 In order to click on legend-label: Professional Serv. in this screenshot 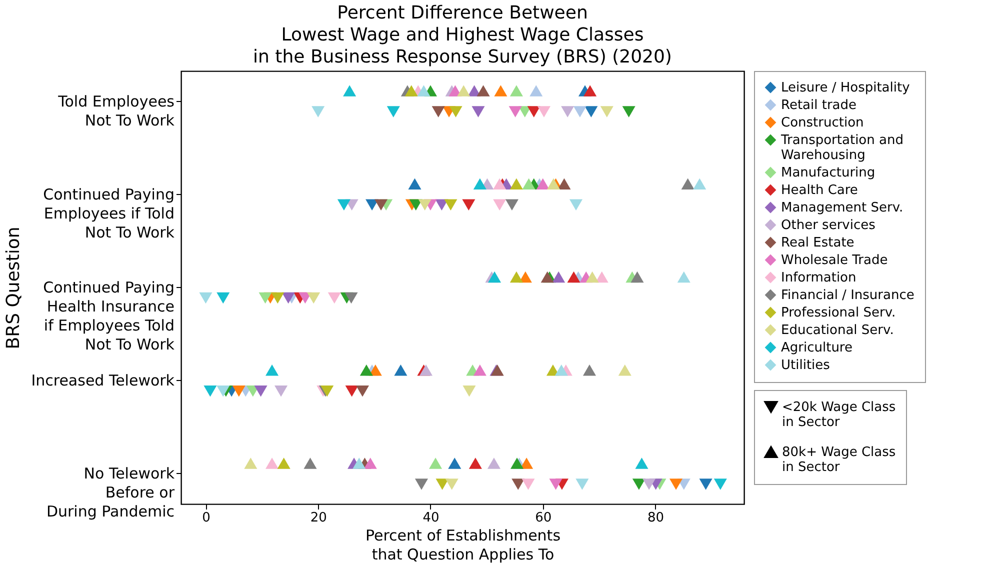, I will do `click(838, 313)`.